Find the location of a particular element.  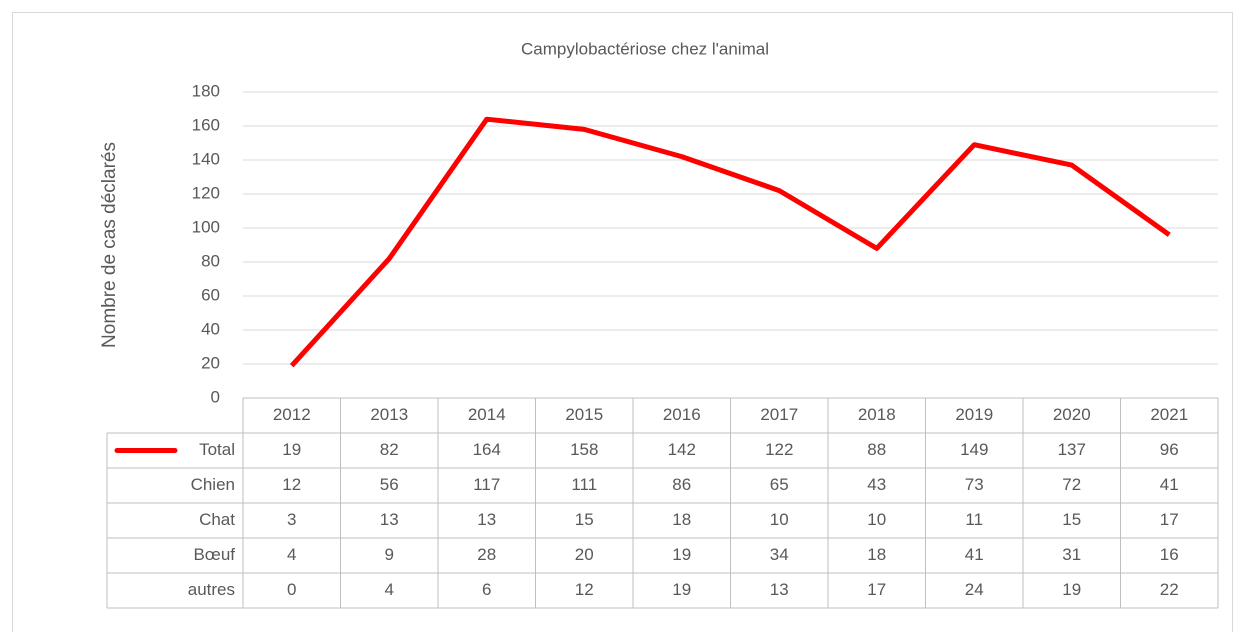

table-cell: 31 is located at coordinates (1071, 554).